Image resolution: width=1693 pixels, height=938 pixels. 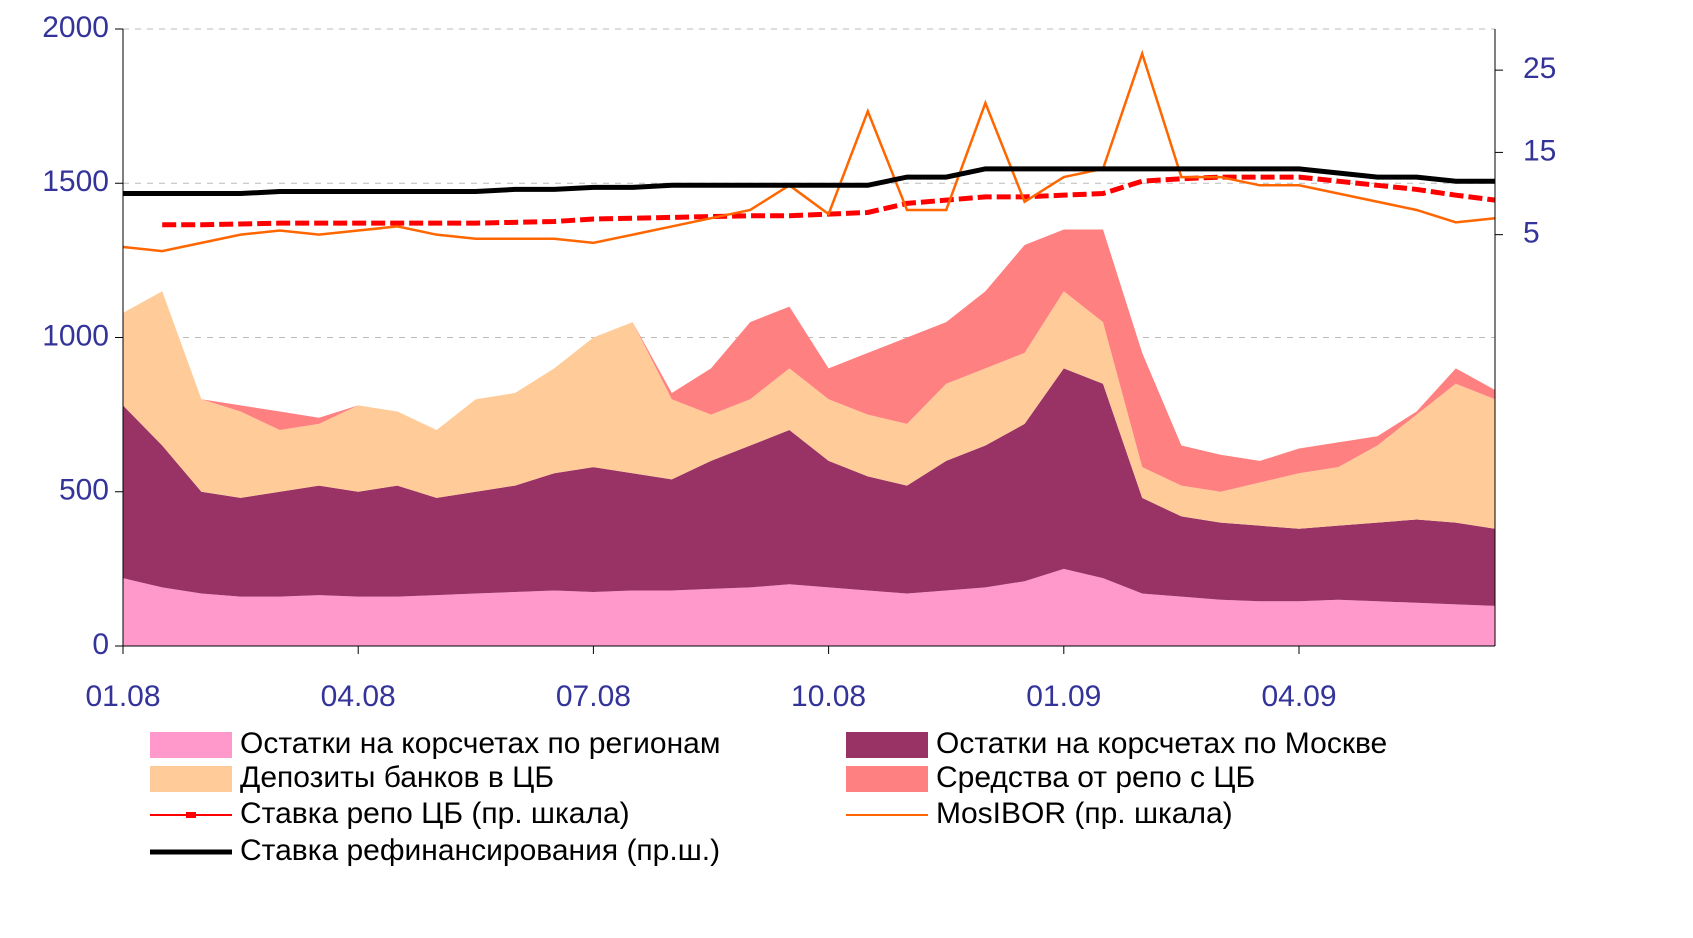 I want to click on y2-tick-label: 25, so click(x=1539, y=68).